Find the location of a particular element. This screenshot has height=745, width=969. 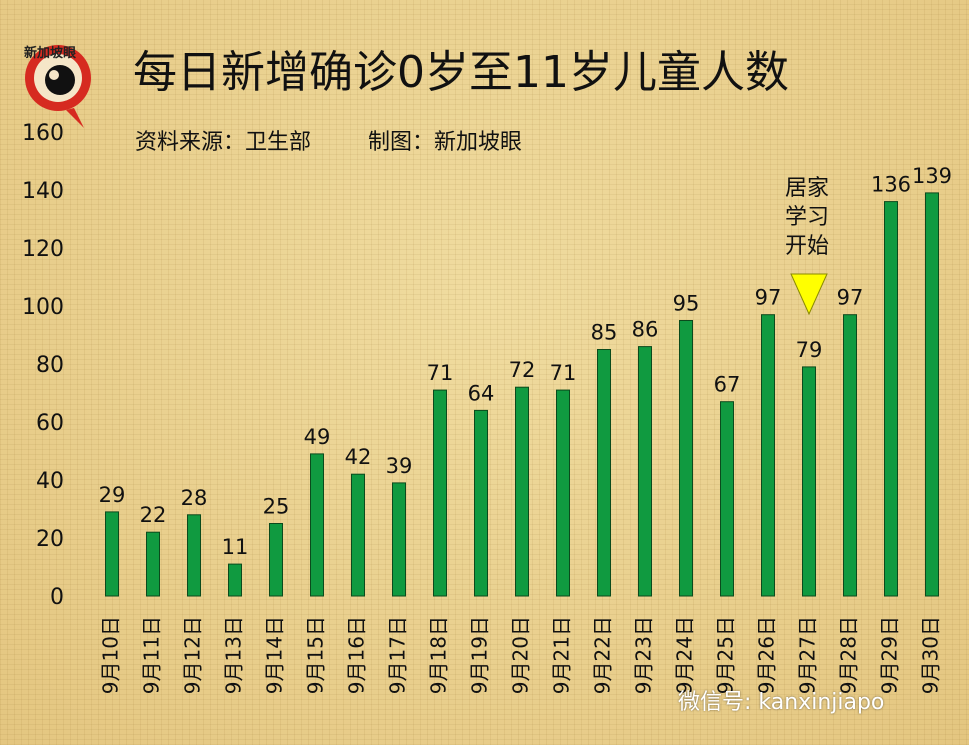

y-tick-label: 40 is located at coordinates (50, 481).